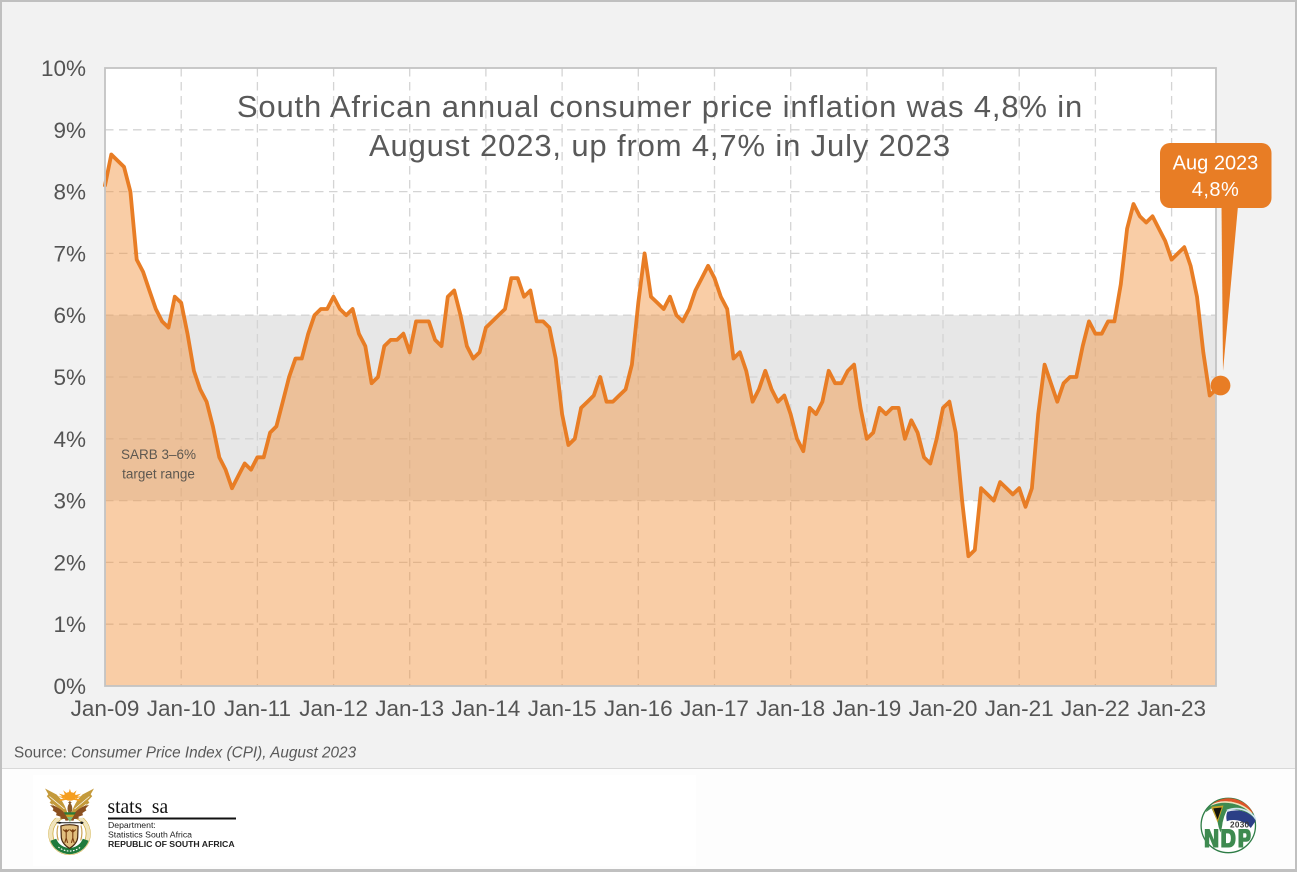 Image resolution: width=1297 pixels, height=877 pixels. Describe the element at coordinates (660, 145) in the screenshot. I see `svg-text:August 2023, up from 4,7% in J: August 2023, up from 4,7% in July 2023` at that location.